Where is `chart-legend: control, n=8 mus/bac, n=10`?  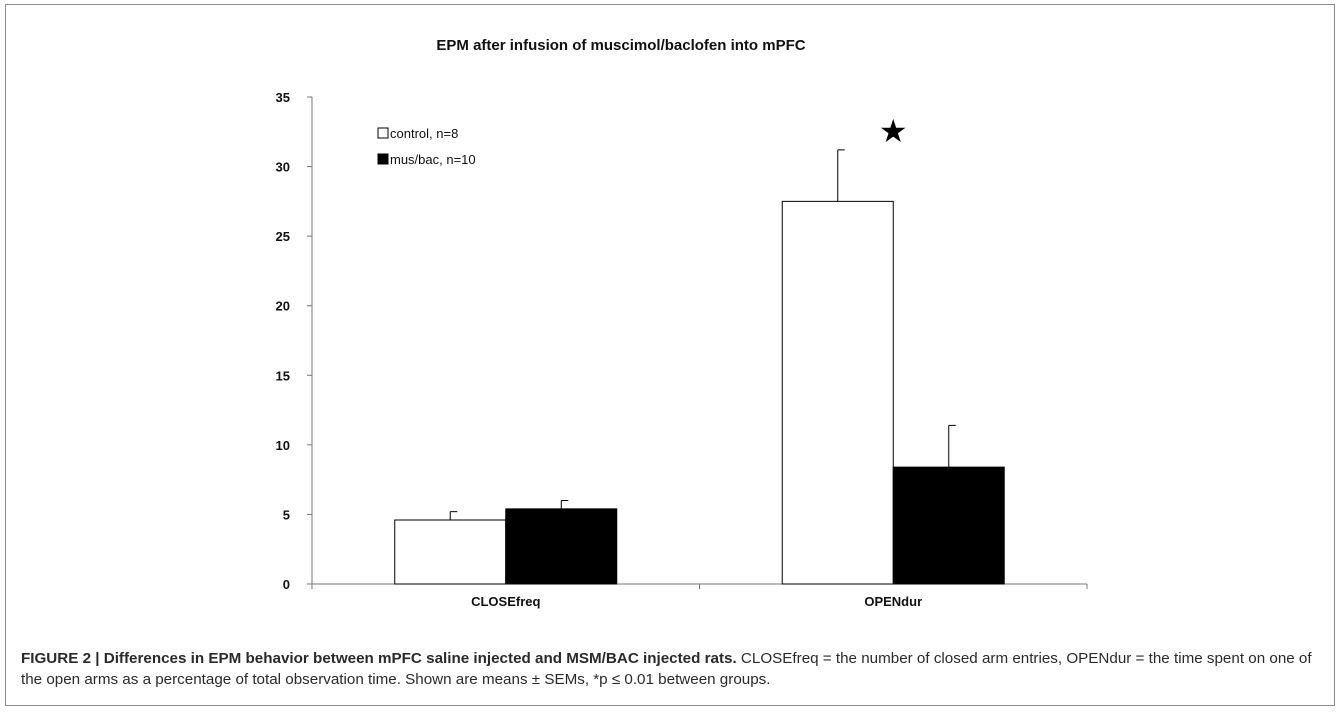
chart-legend: control, n=8 mus/bac, n=10 is located at coordinates (426, 146).